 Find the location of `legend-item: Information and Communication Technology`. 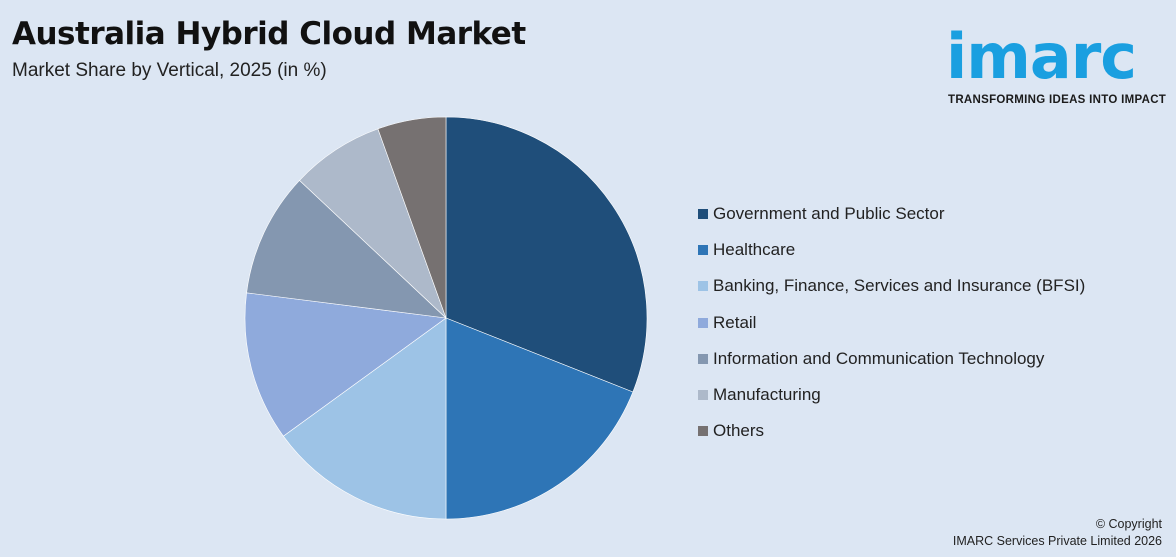

legend-item: Information and Communication Technology is located at coordinates (891, 359).